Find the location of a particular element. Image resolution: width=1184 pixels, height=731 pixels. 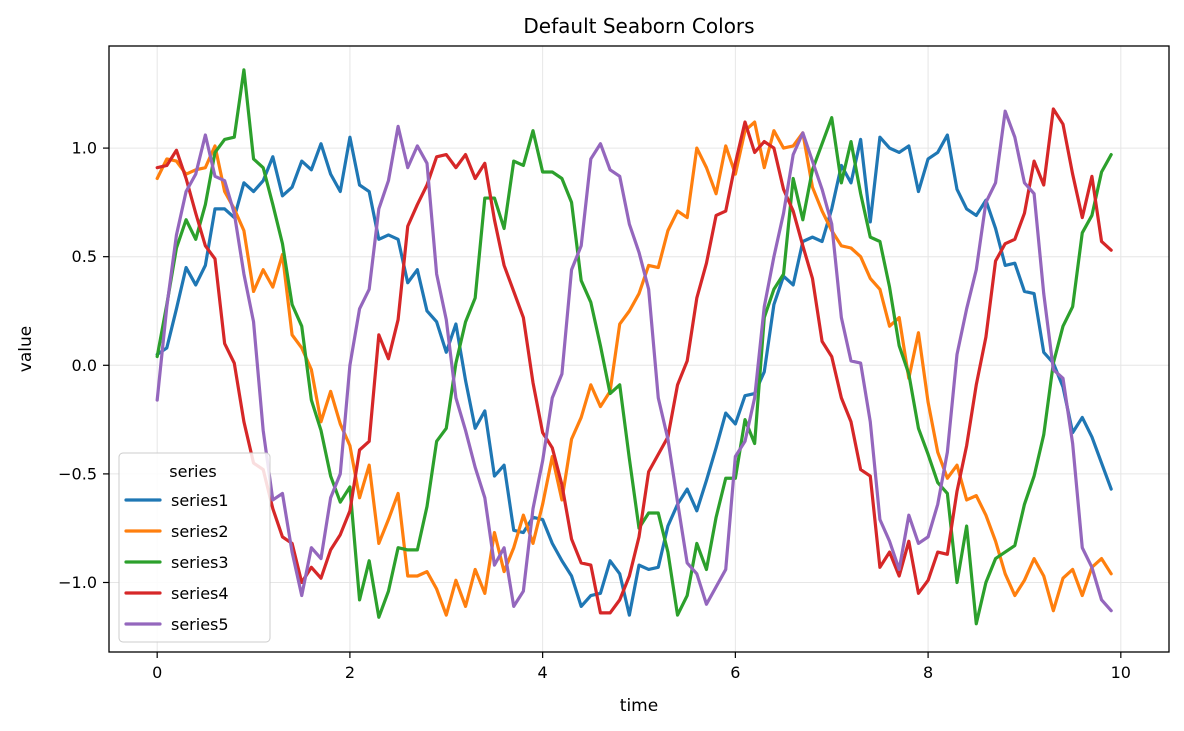

legend-items: series1 series2 series3 series4 series5 is located at coordinates (176, 562).